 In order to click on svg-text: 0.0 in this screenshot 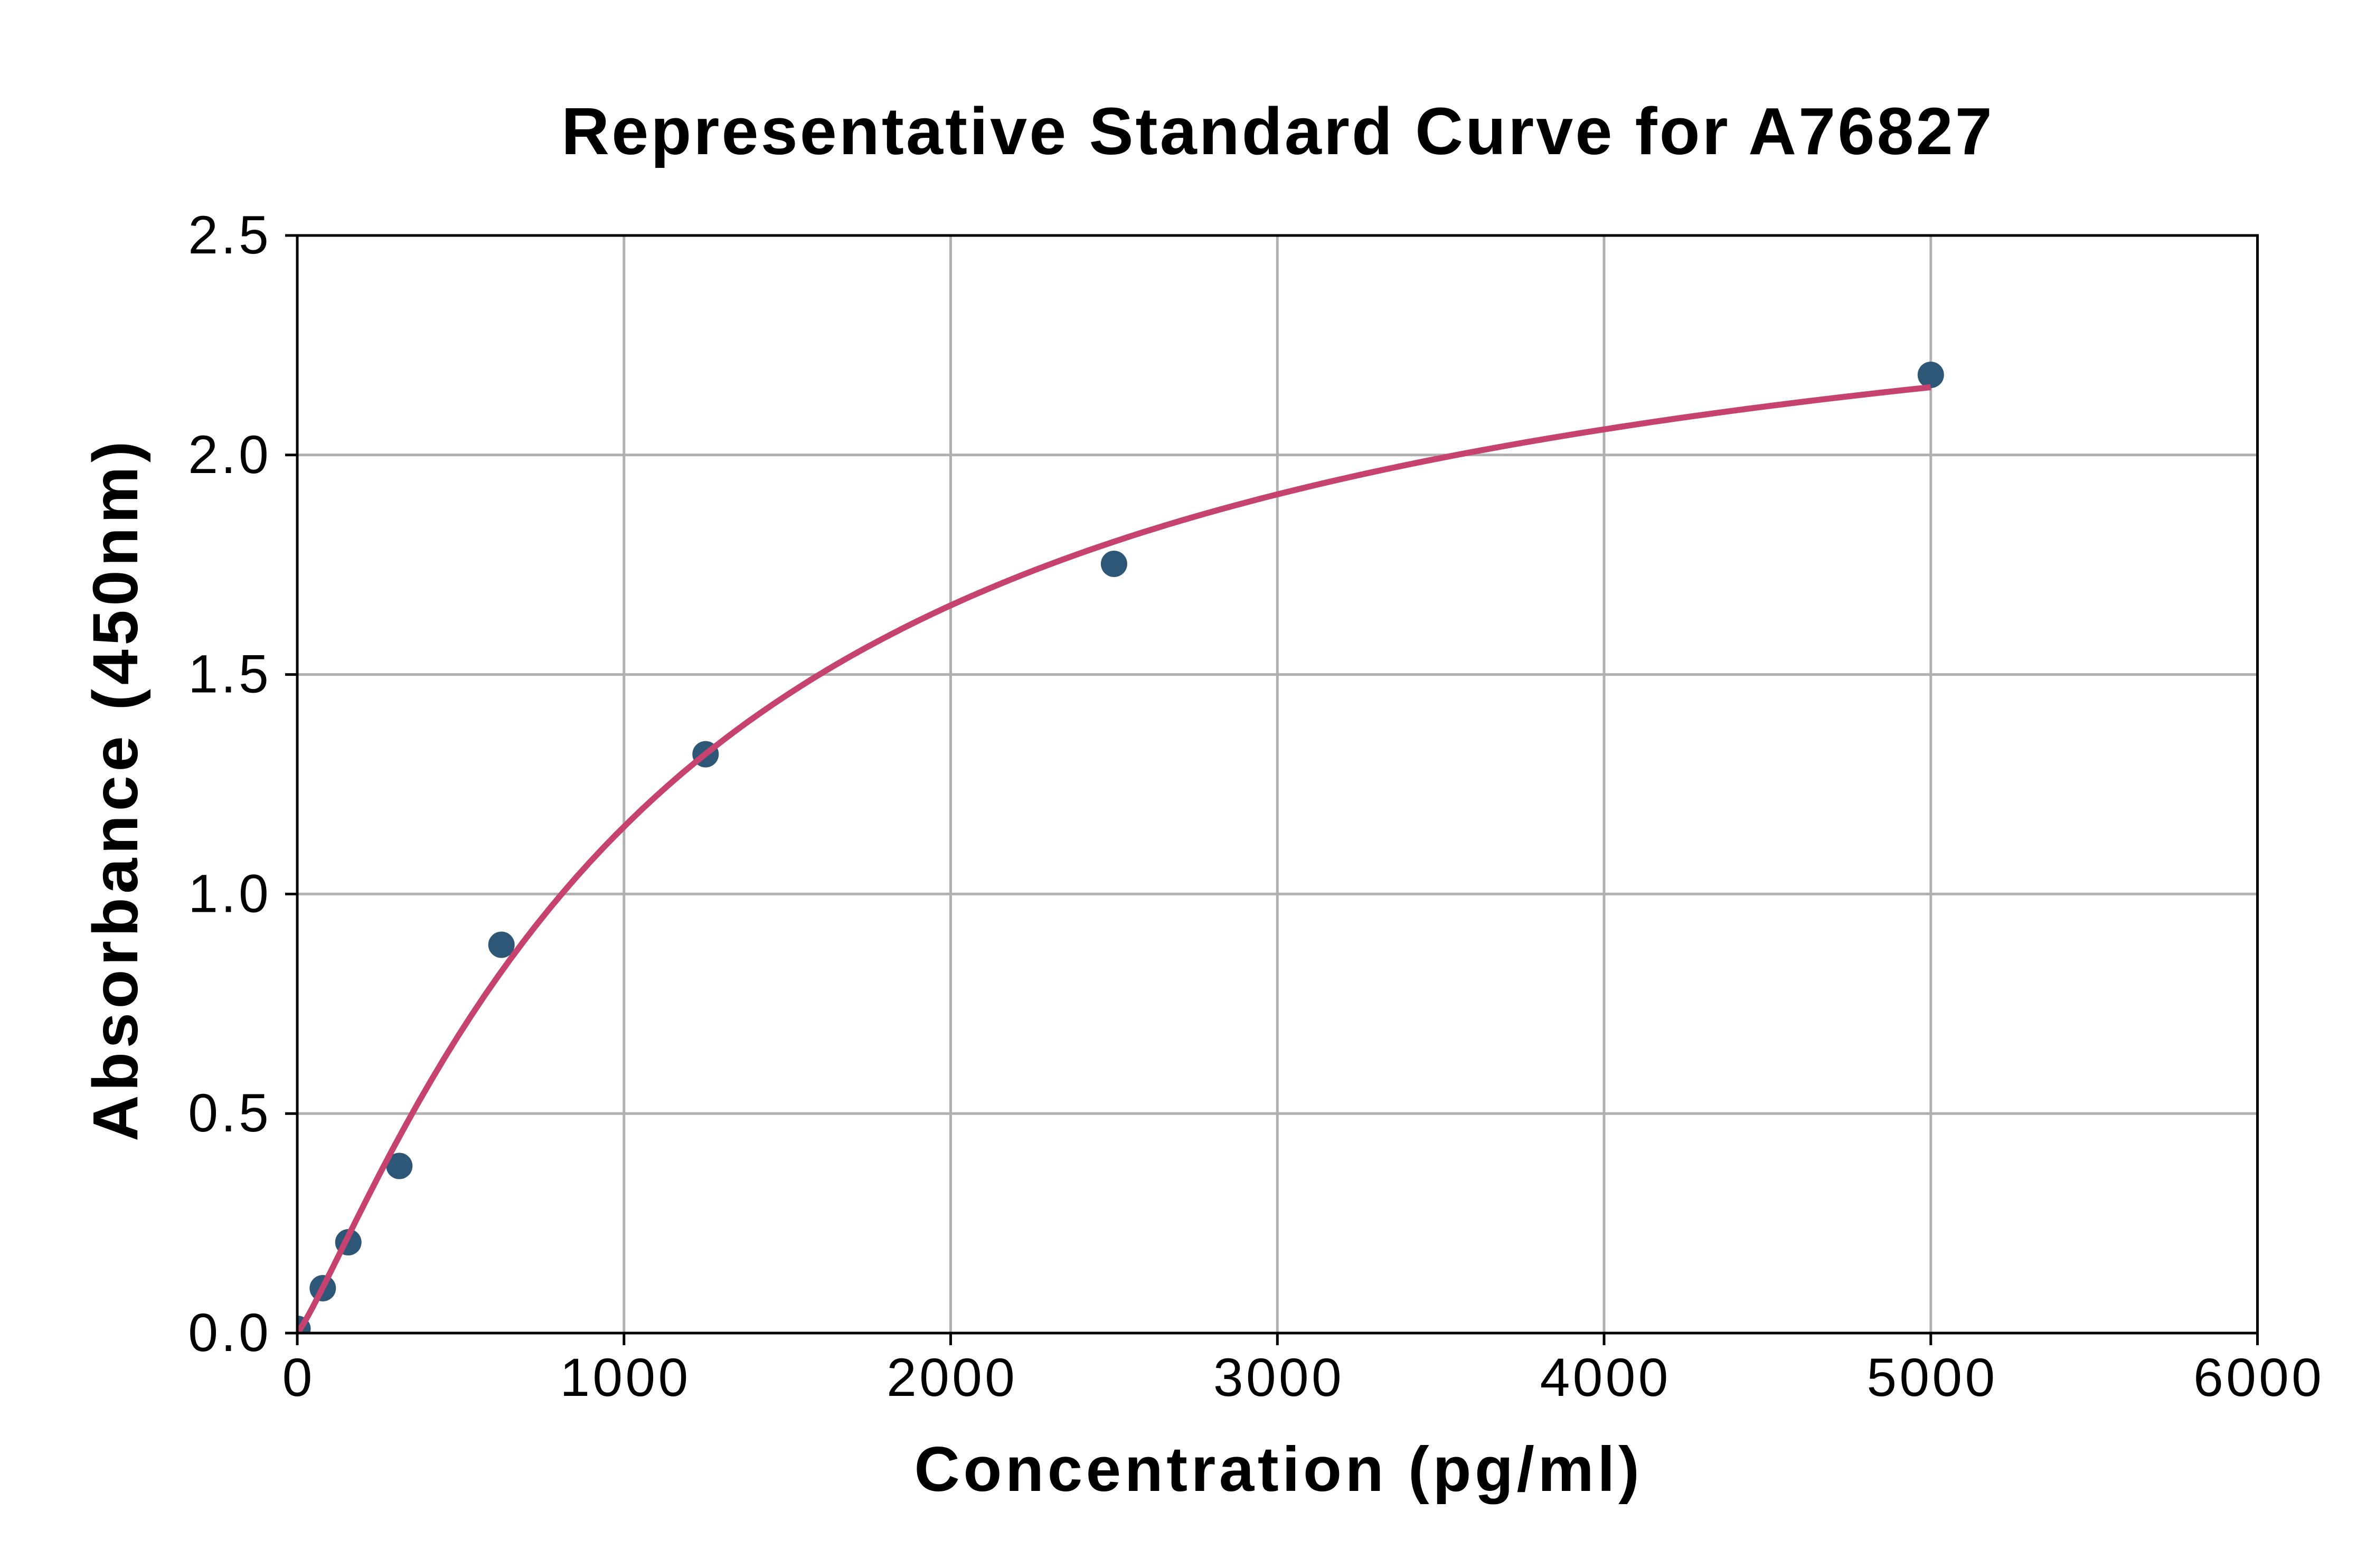, I will do `click(230, 1333)`.